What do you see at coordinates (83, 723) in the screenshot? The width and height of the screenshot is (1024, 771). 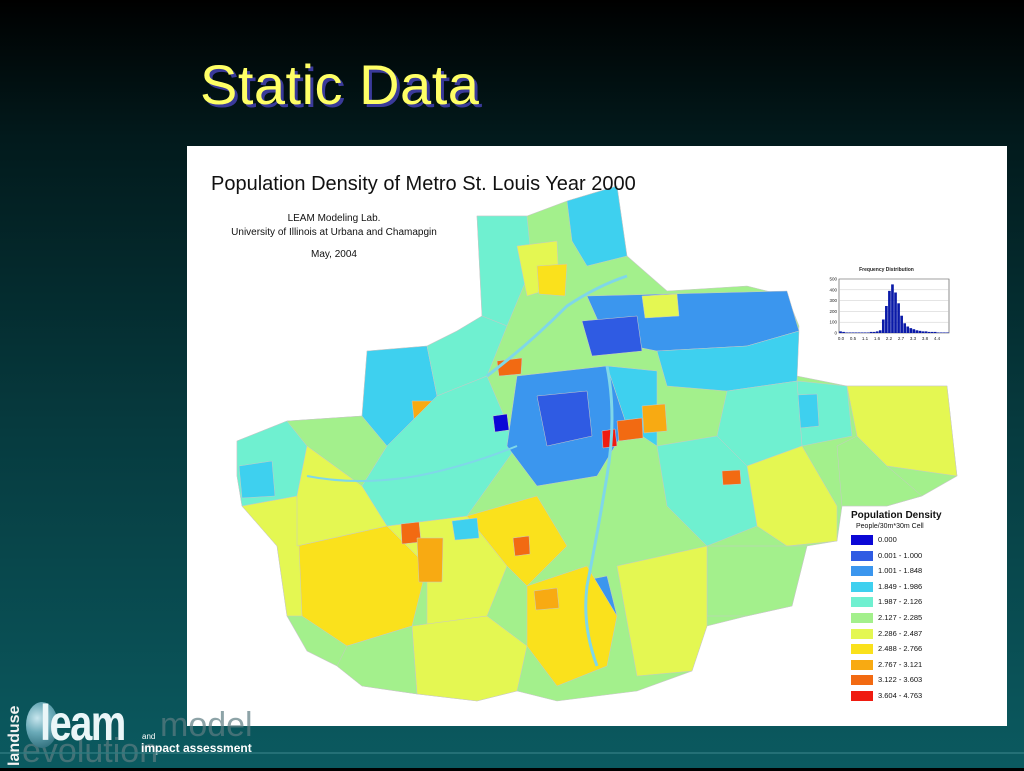 I see `logo-leam-text: leam` at bounding box center [83, 723].